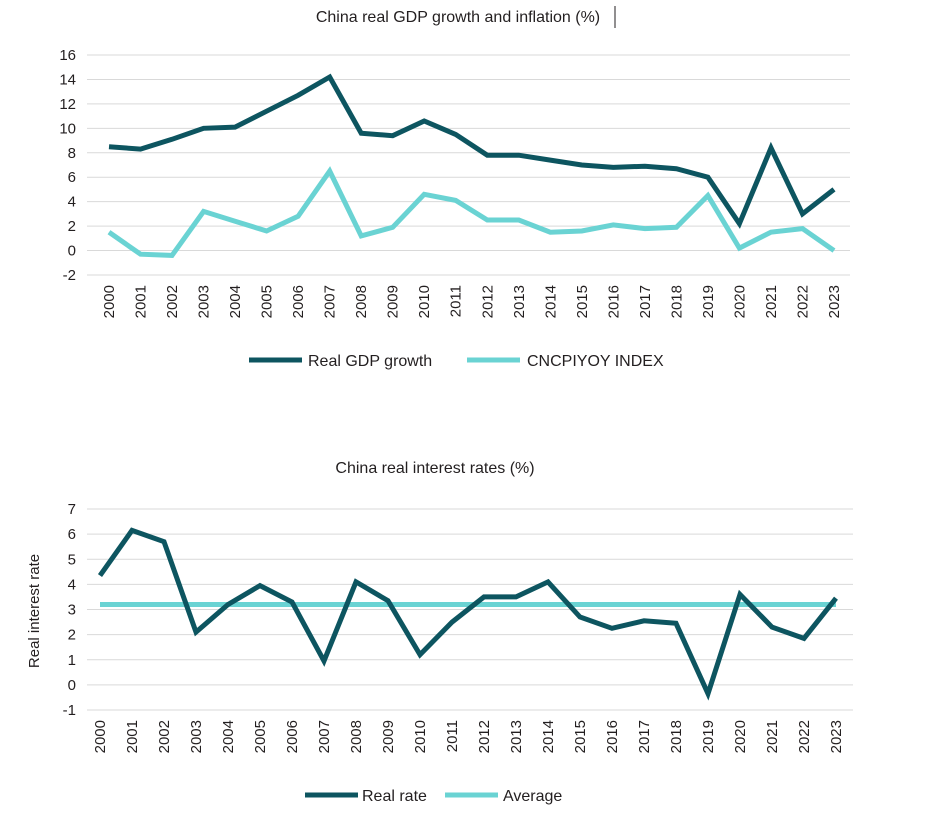 The image size is (925, 826). I want to click on y-tick-label: 3, so click(72, 610).